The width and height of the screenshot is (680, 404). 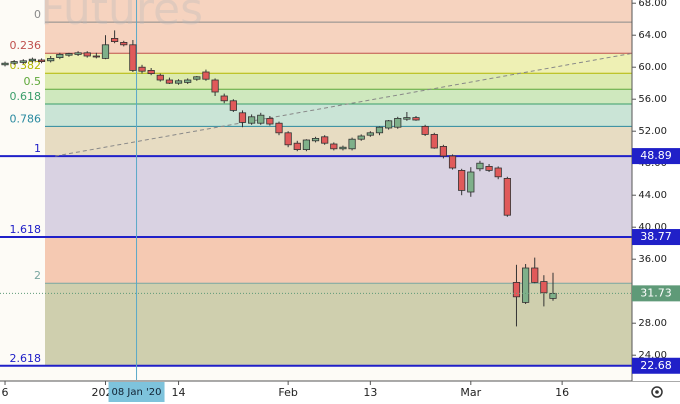 I want to click on watermark: Futures, so click(x=121, y=17).